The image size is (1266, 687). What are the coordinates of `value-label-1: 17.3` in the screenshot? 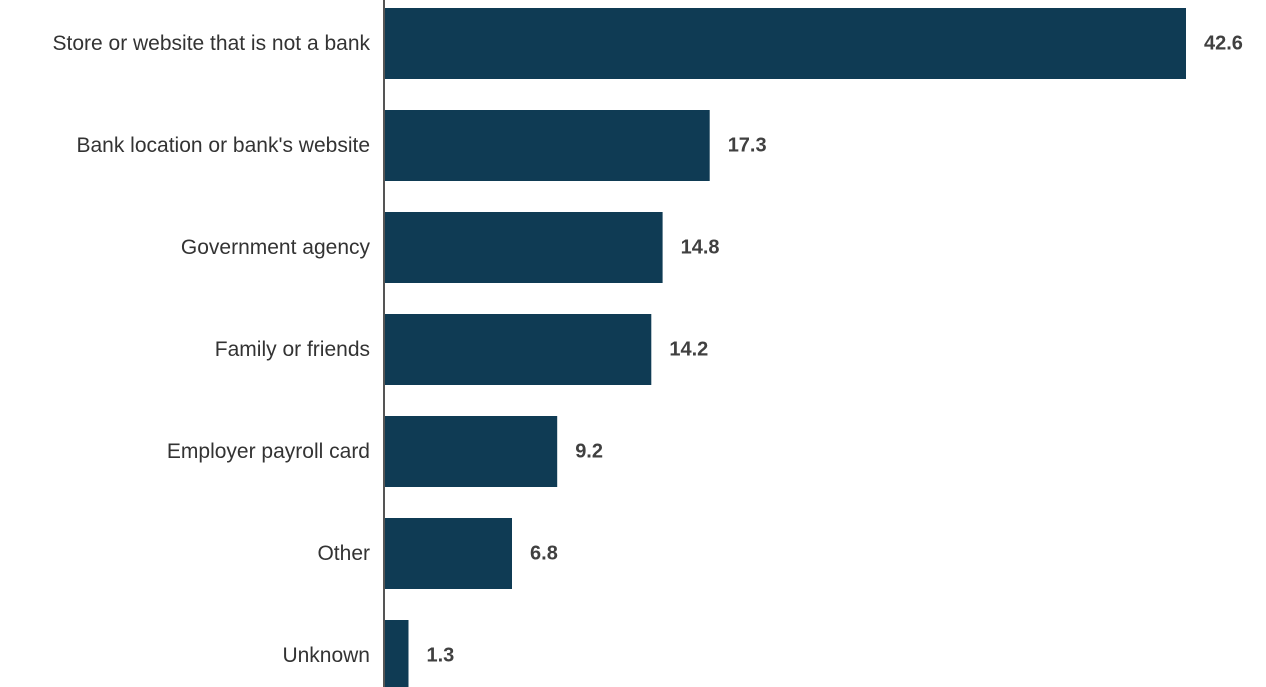 It's located at (747, 146).